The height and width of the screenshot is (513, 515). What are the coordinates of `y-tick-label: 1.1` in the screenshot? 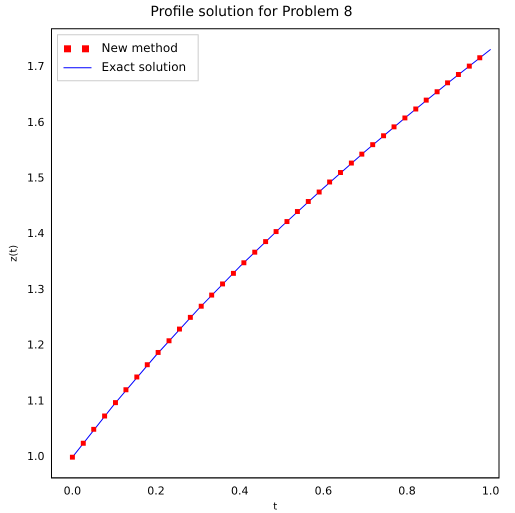 It's located at (35, 401).